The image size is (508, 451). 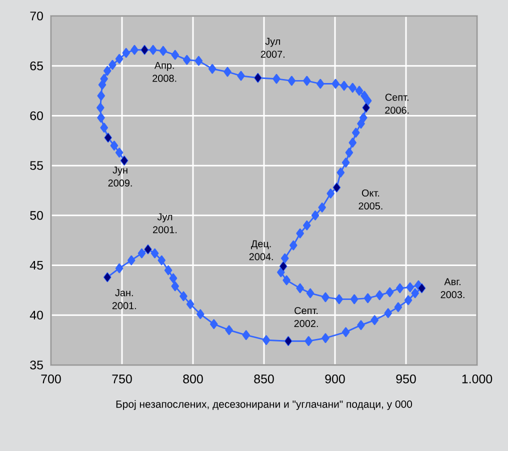 What do you see at coordinates (261, 250) in the screenshot?
I see `annotation: Дец. 2004.` at bounding box center [261, 250].